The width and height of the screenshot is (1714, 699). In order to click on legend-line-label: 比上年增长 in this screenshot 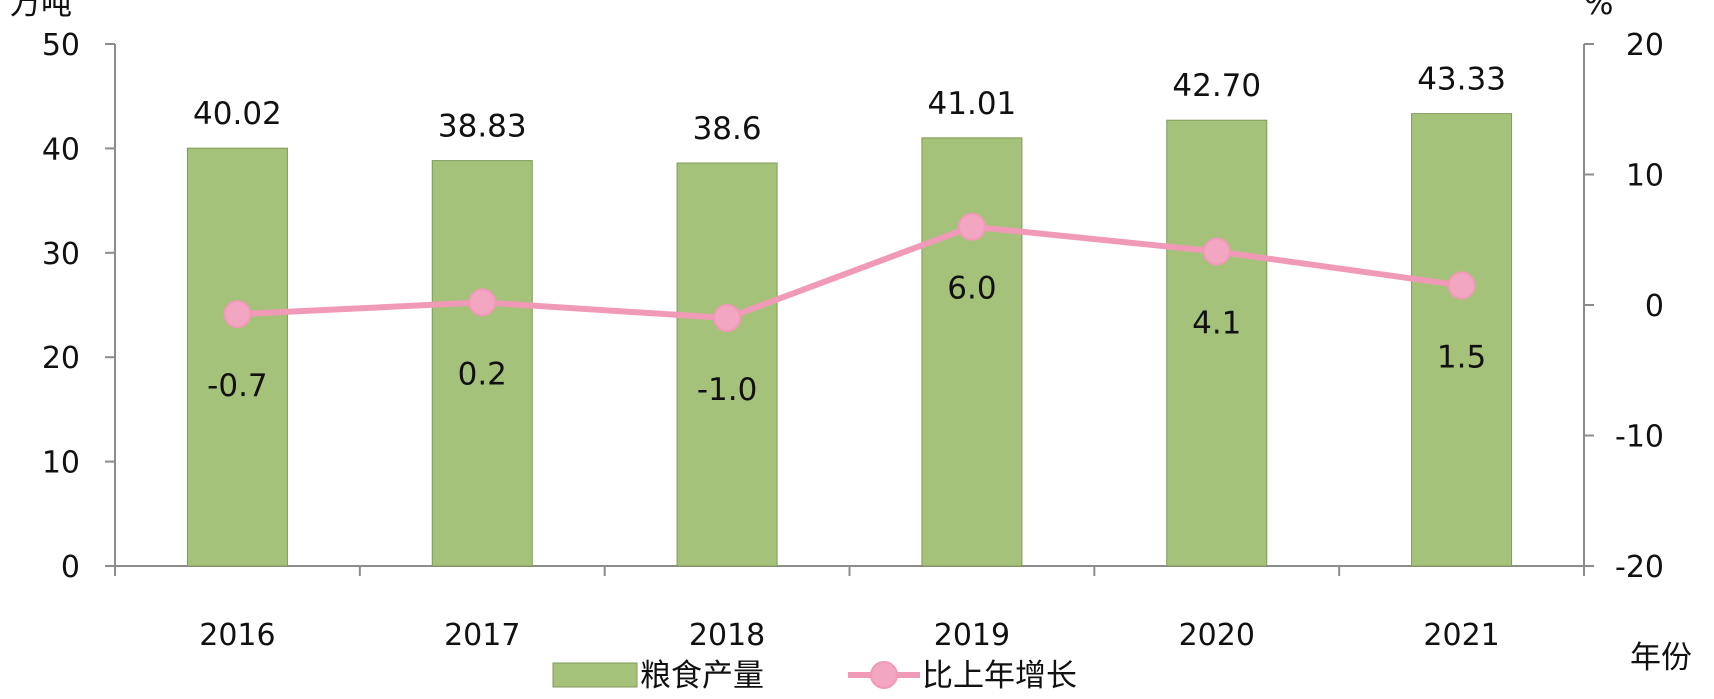, I will do `click(999, 676)`.